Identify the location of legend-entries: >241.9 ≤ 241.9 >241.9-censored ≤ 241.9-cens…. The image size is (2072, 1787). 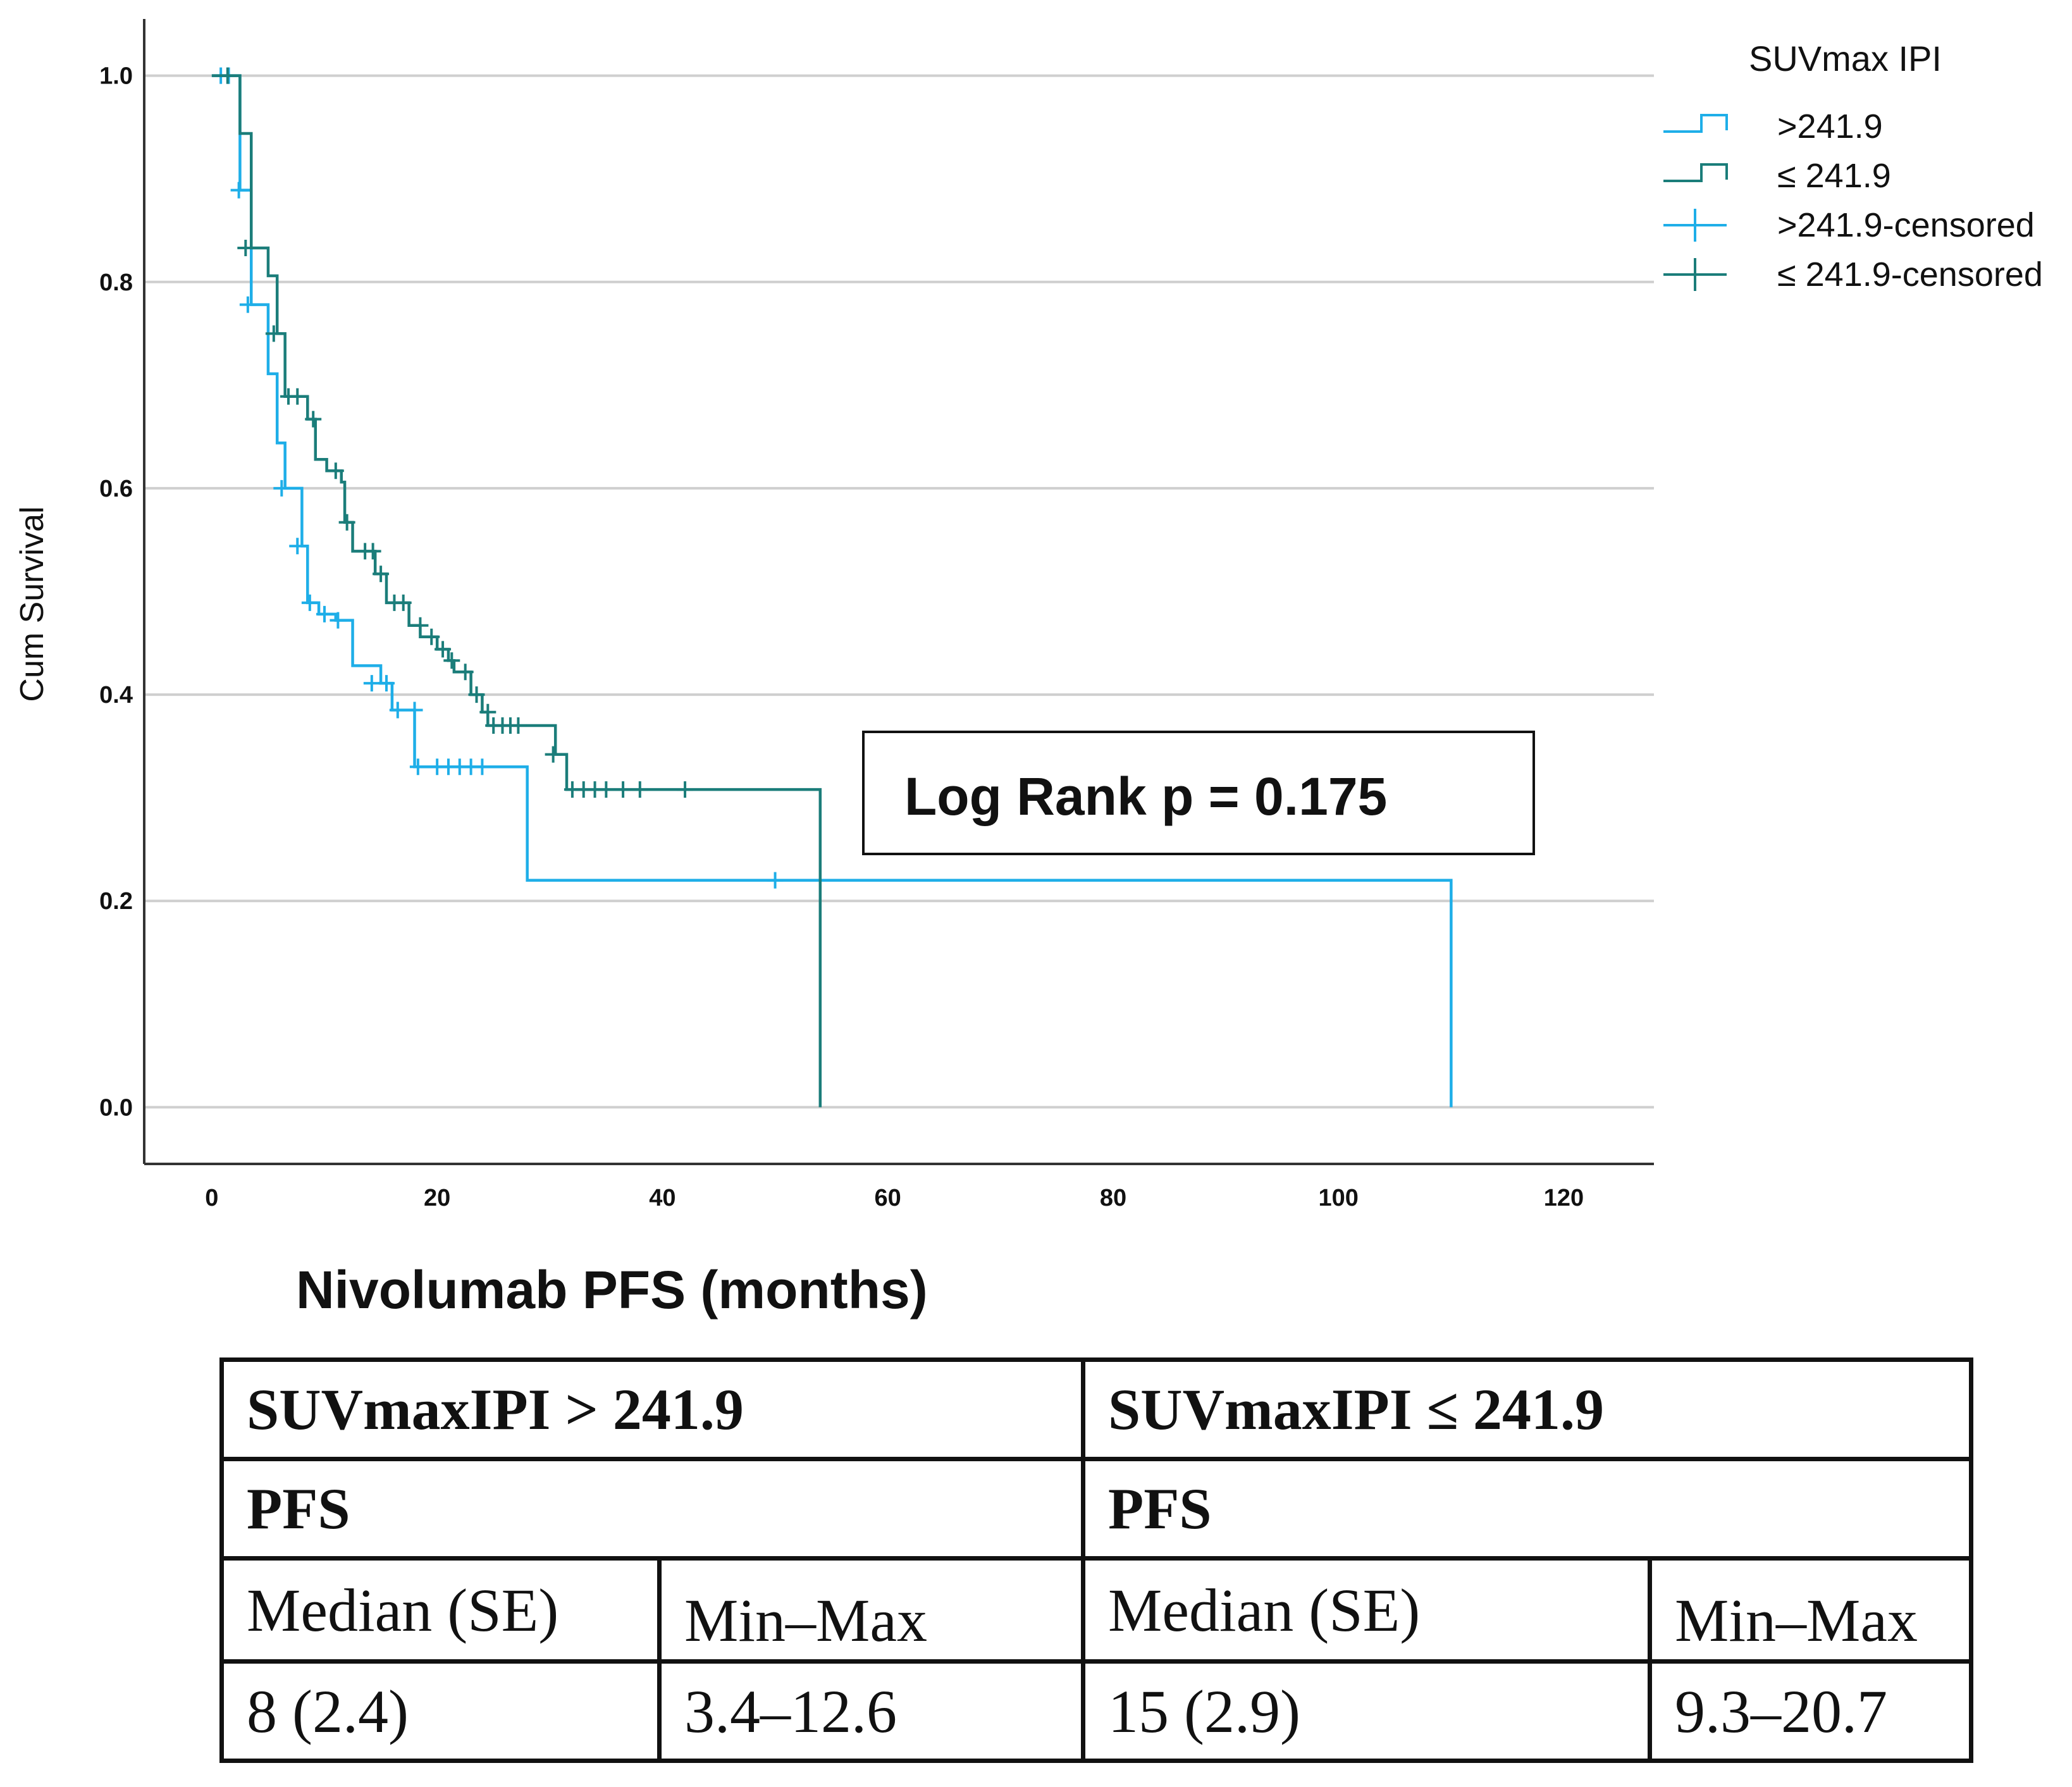
(1853, 201).